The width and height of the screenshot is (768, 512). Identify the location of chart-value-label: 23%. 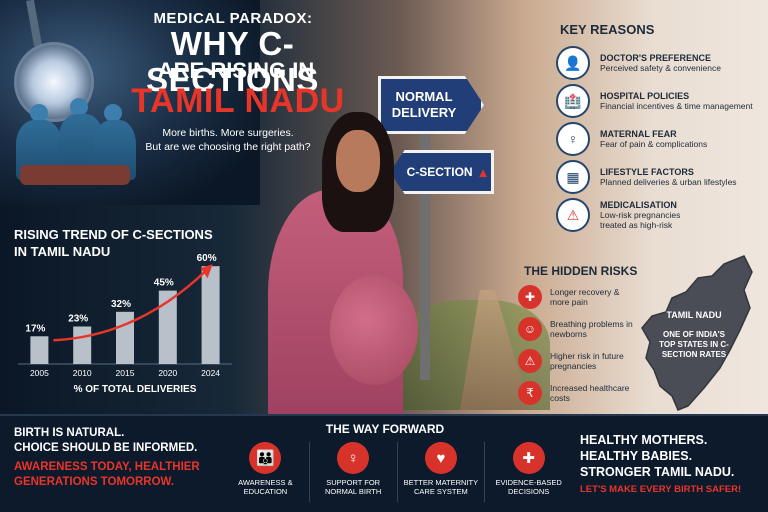
(78, 318).